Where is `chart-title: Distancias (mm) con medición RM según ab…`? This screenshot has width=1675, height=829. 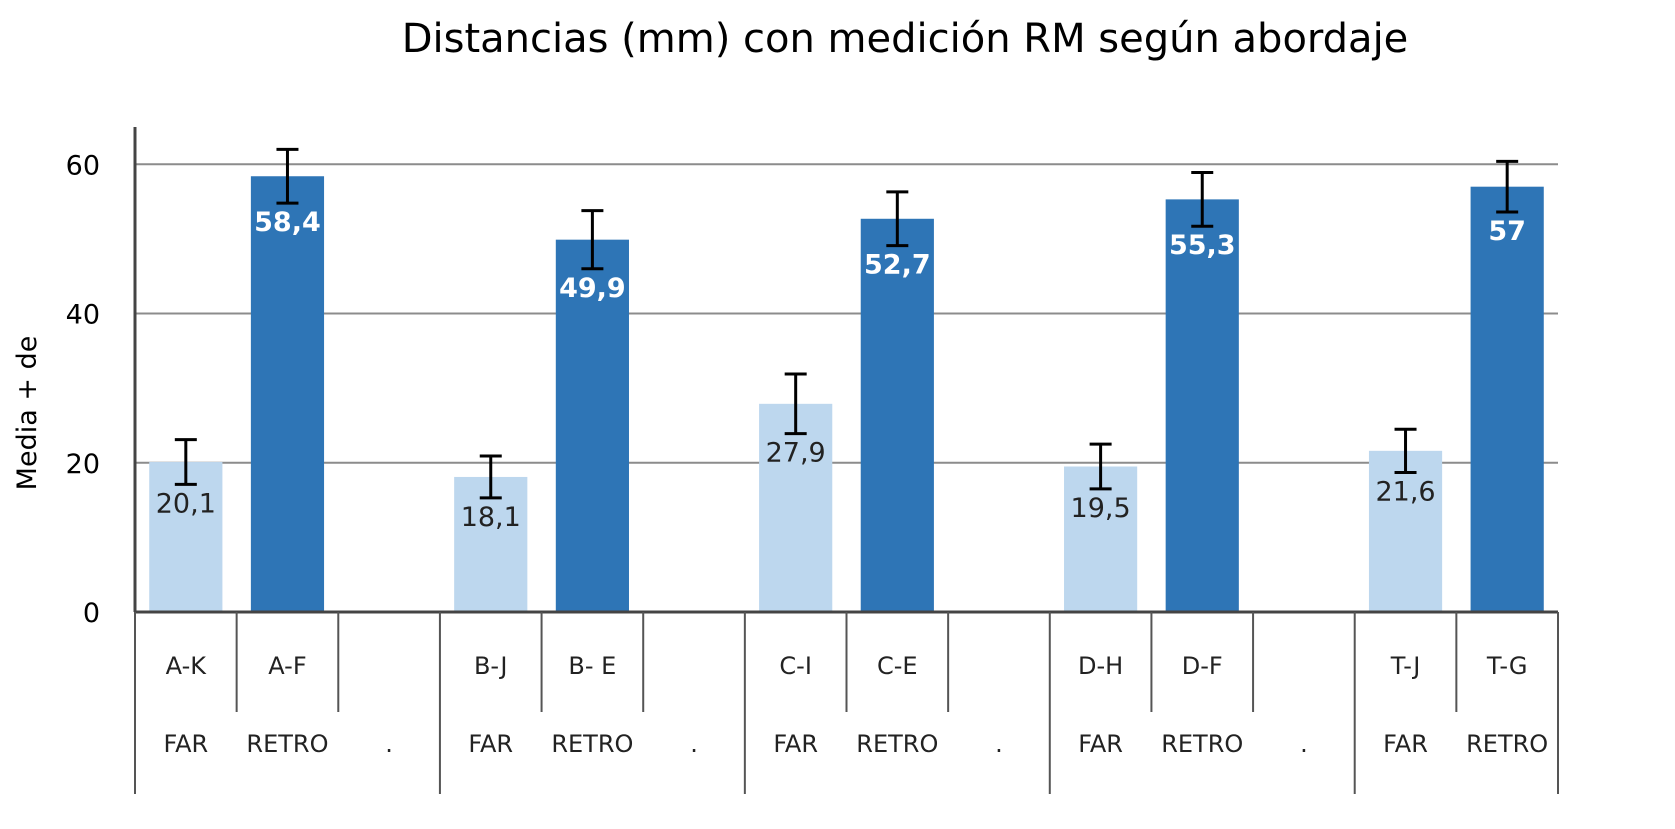 chart-title: Distancias (mm) con medición RM según ab… is located at coordinates (905, 39).